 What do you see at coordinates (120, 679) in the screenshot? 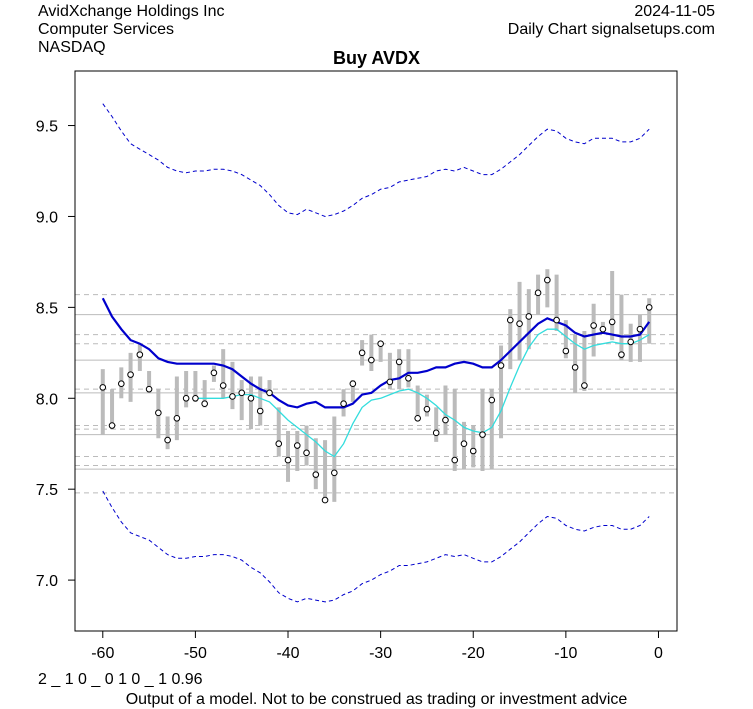
I see `model-code: 2 _ 1 0 _ 0 1 0 _ 1 0.96` at bounding box center [120, 679].